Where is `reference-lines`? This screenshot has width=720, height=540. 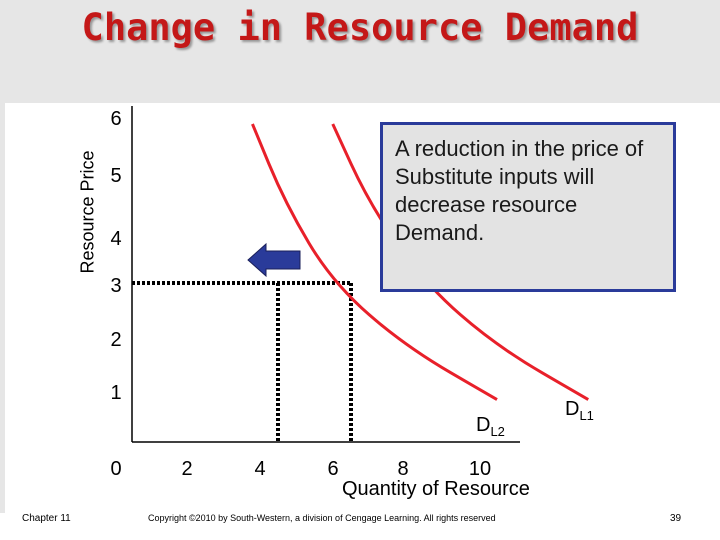 reference-lines is located at coordinates (242, 361).